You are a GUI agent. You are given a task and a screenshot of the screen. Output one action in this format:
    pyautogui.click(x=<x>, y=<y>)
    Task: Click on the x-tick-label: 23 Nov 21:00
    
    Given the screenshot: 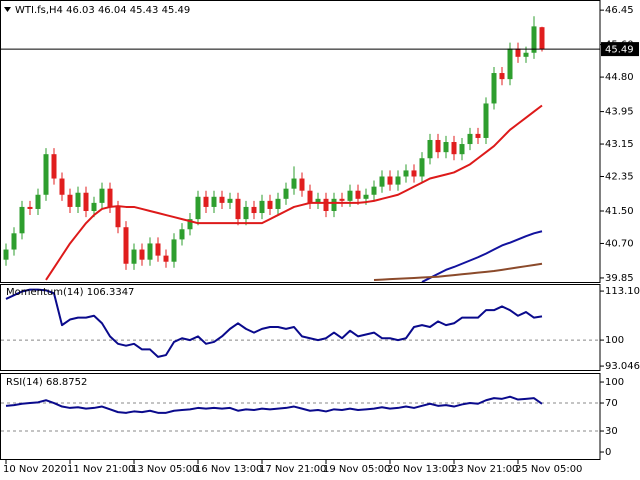 What is the action you would take?
    pyautogui.click(x=484, y=469)
    